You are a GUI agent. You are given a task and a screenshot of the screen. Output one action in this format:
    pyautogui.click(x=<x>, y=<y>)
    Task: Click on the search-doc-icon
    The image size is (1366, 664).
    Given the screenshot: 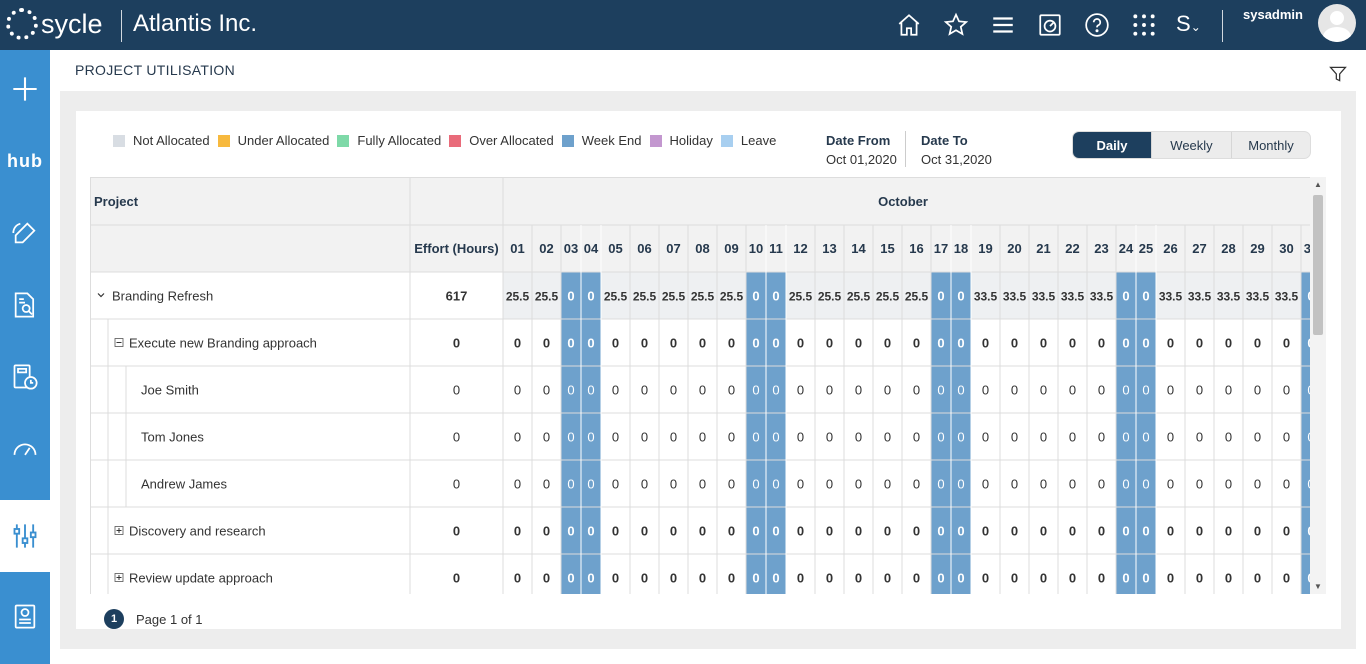 What is the action you would take?
    pyautogui.click(x=25, y=305)
    